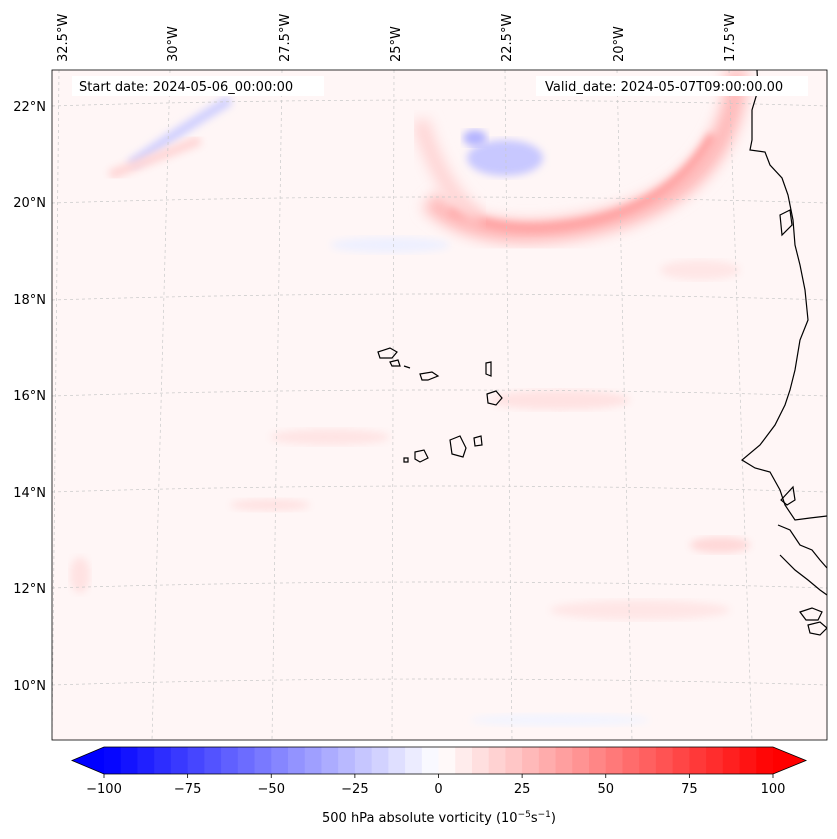 The height and width of the screenshot is (839, 837). What do you see at coordinates (29, 300) in the screenshot?
I see `latitude-label: 18°N` at bounding box center [29, 300].